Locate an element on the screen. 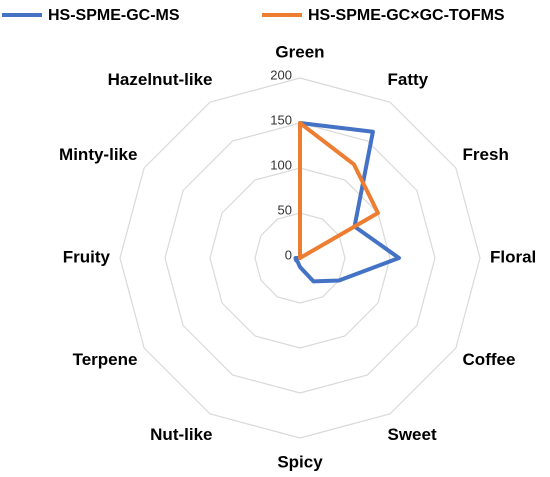 This screenshot has height=477, width=550. category-label: Minty-like is located at coordinates (98, 154).